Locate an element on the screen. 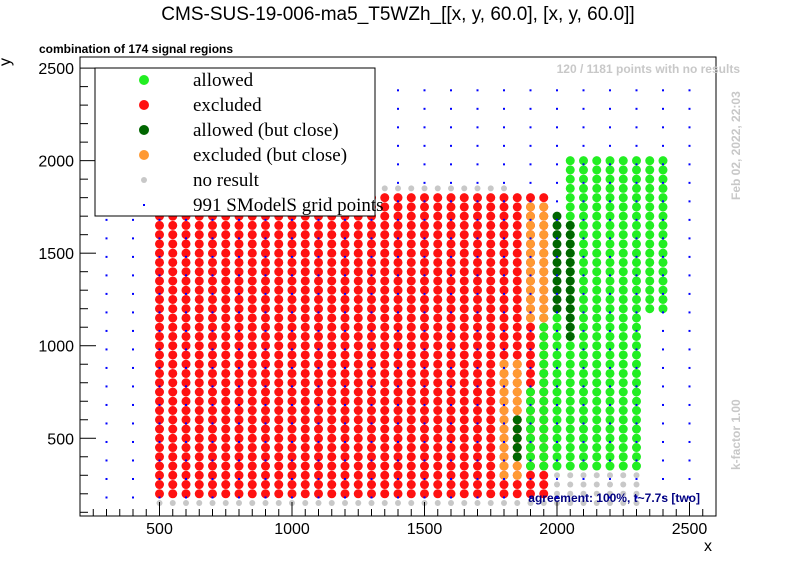  kfactor-note: k-factor 1.00 is located at coordinates (736, 434).